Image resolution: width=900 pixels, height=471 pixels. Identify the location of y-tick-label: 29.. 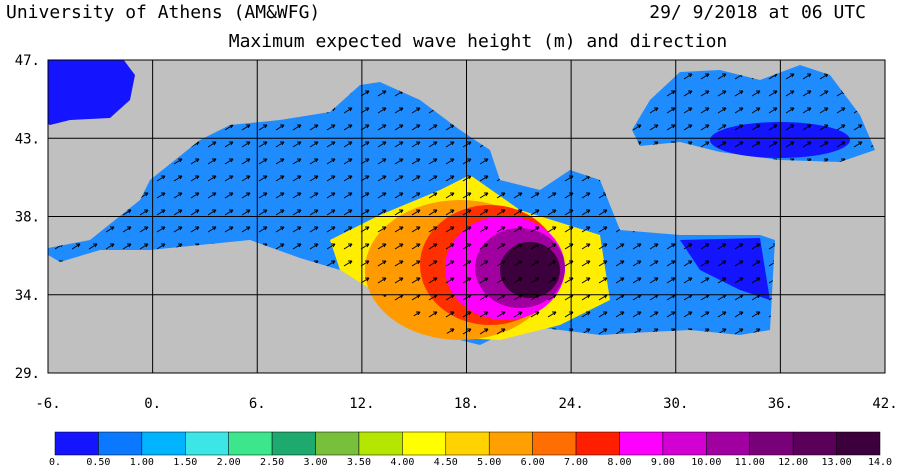
(27, 374).